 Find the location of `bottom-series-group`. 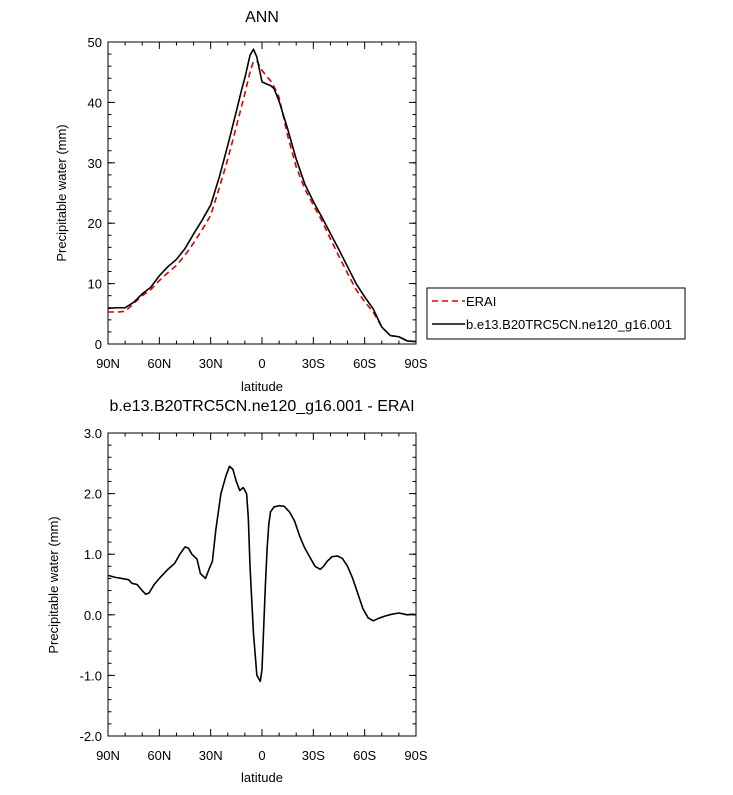

bottom-series-group is located at coordinates (262, 574).